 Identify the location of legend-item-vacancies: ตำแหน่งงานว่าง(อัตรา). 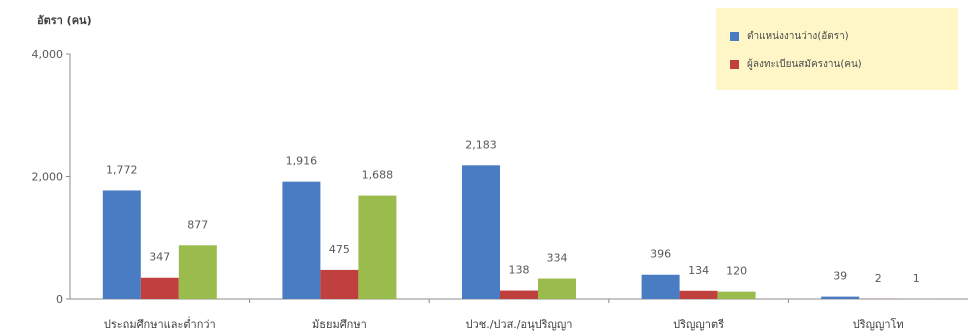
(844, 36).